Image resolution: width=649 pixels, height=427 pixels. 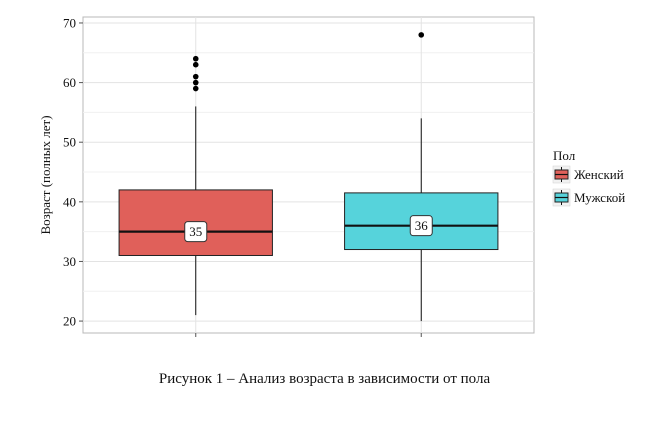 I want to click on median-label: 35, so click(x=195, y=231).